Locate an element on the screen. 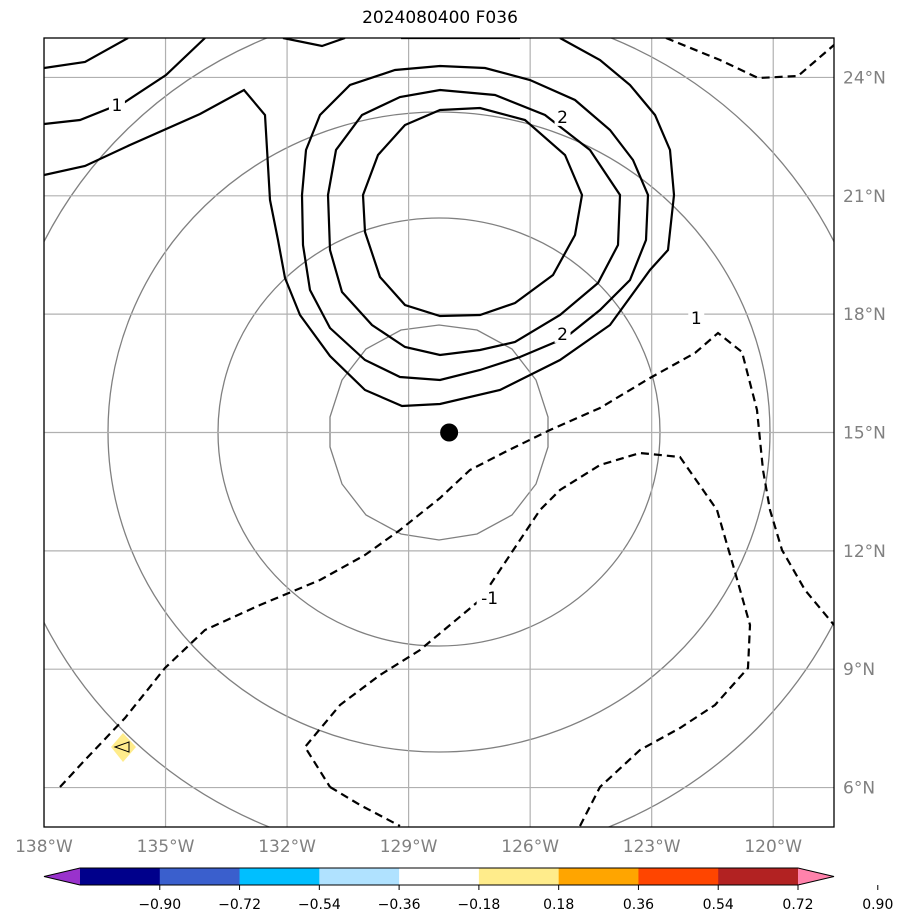 This screenshot has height=924, width=904. lat-tick-label: 9°N is located at coordinates (859, 670).